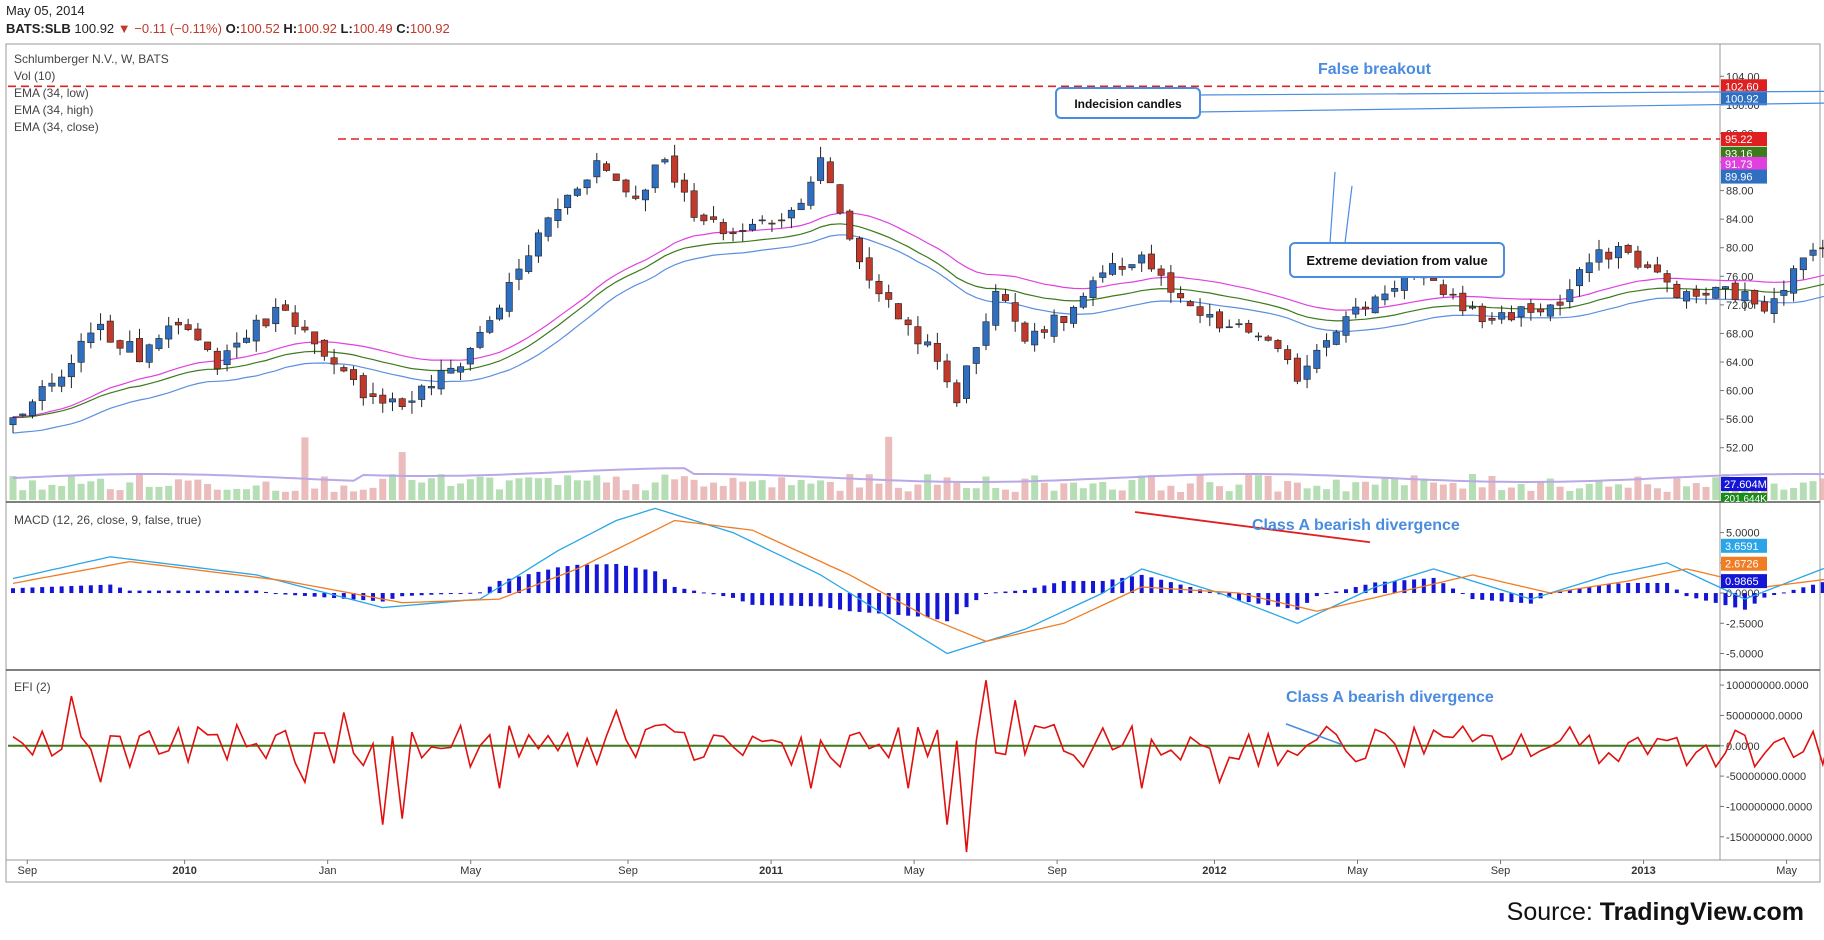 This screenshot has height=940, width=1824. What do you see at coordinates (1742, 99) in the screenshot?
I see `last-price-badge-label: 100.92` at bounding box center [1742, 99].